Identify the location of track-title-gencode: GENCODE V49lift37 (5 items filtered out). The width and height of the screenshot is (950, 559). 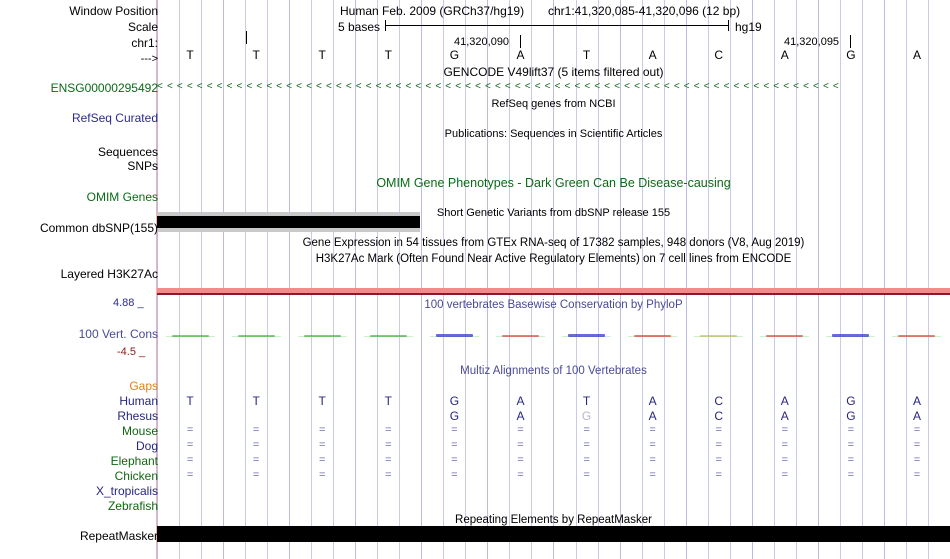
(553, 72).